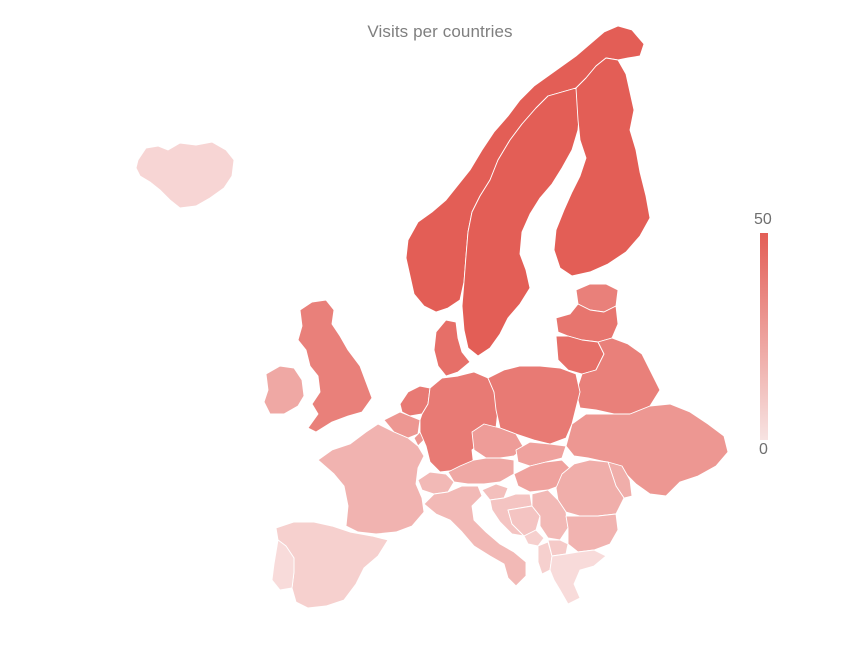  What do you see at coordinates (475, 536) in the screenshot?
I see `region-IT` at bounding box center [475, 536].